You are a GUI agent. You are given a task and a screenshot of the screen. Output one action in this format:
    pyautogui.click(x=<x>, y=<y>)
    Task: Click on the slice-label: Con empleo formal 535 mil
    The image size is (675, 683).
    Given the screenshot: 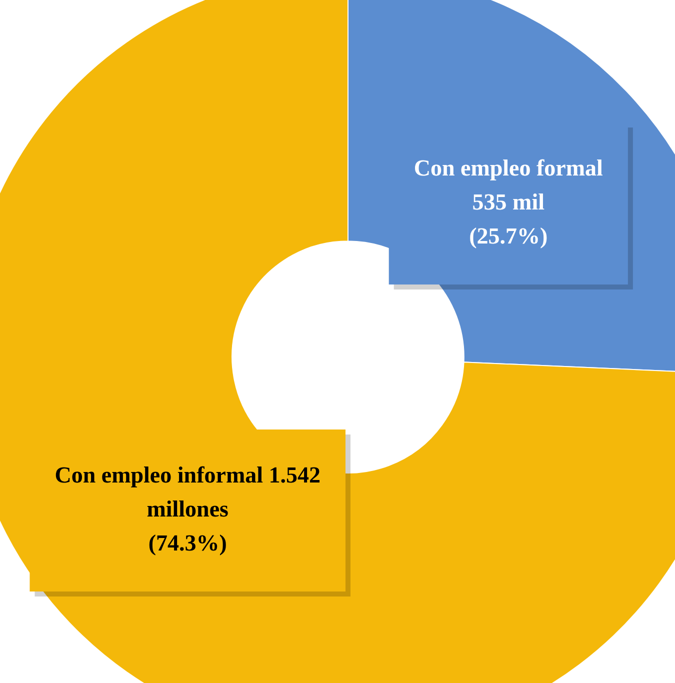 What is the action you would take?
    pyautogui.click(x=508, y=184)
    